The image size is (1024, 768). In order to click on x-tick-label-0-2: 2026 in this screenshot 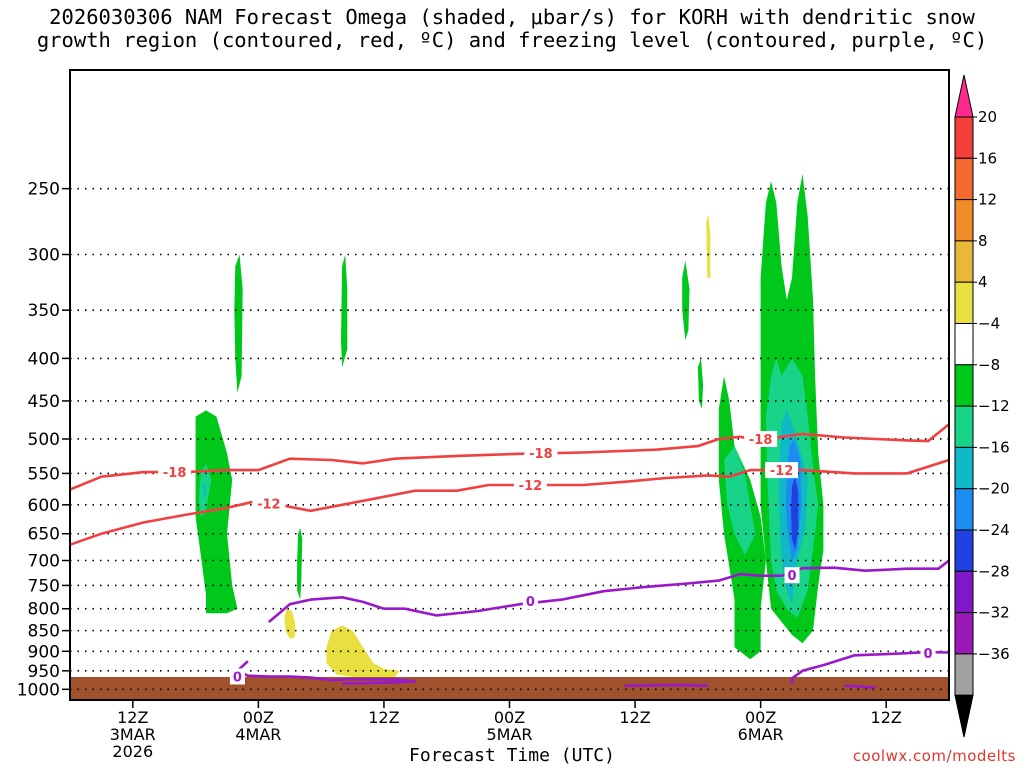, I will do `click(132, 751)`.